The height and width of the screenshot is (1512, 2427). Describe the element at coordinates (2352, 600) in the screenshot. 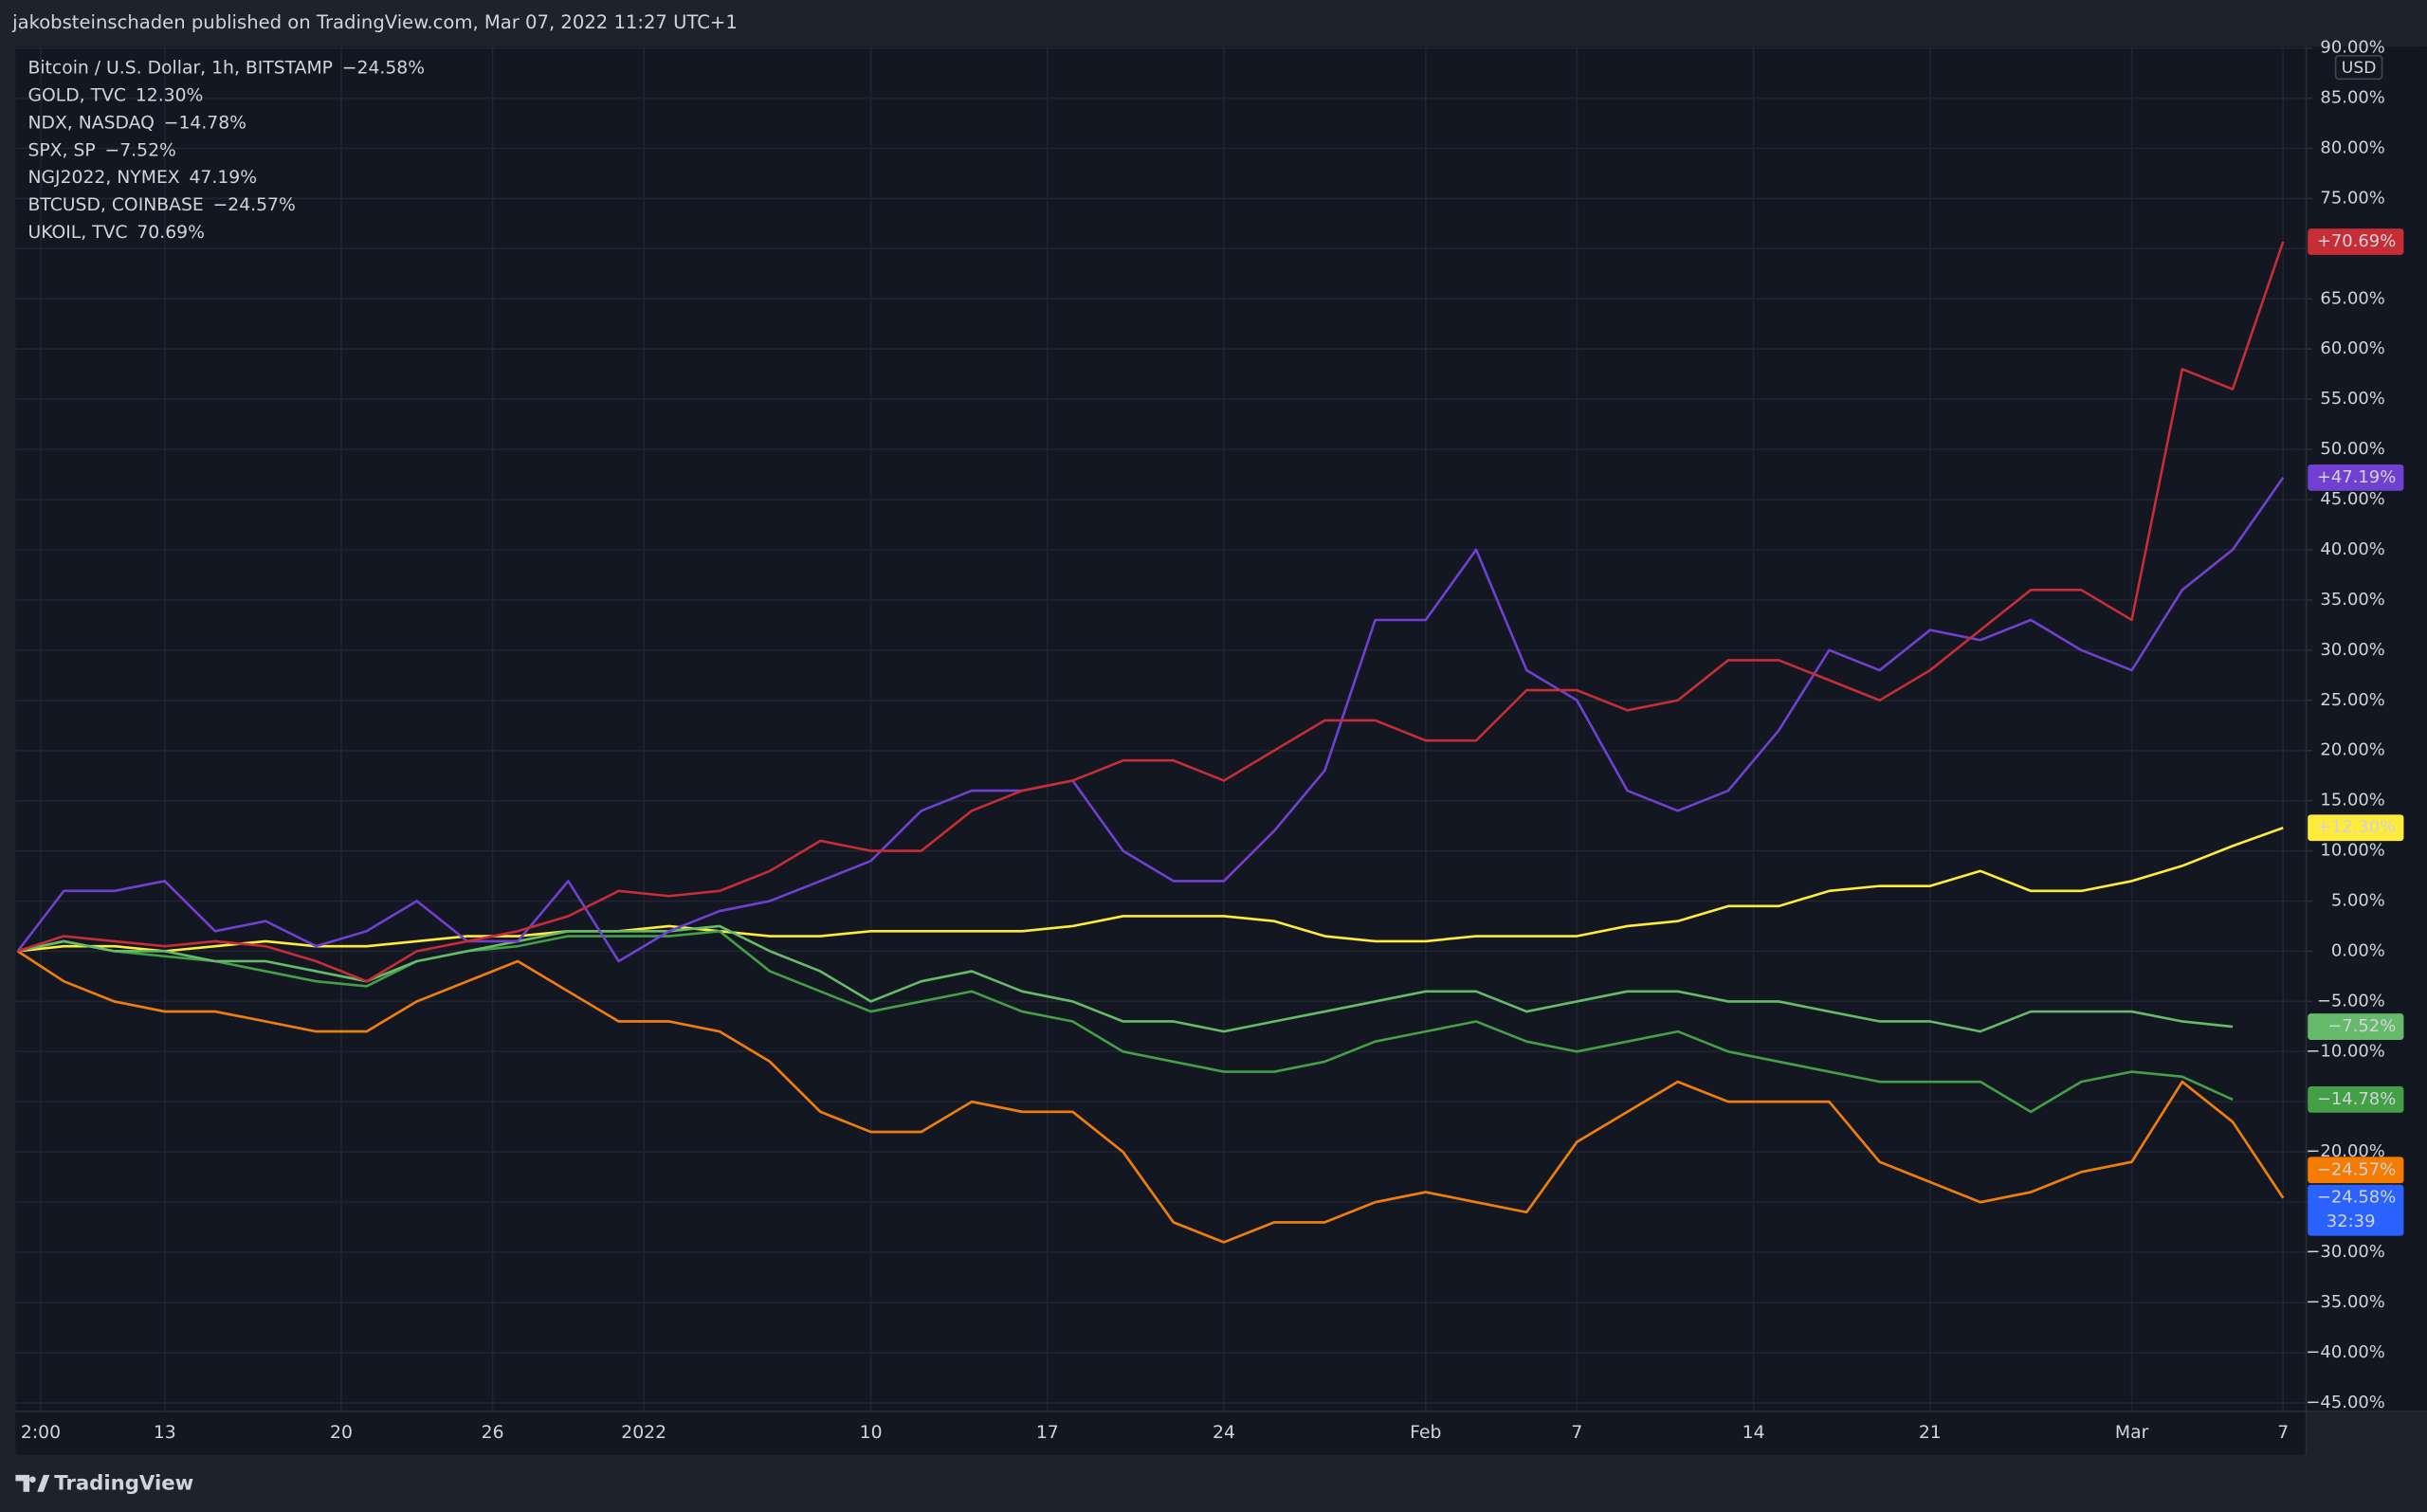

I see `y-tick-label: 35.00%` at that location.